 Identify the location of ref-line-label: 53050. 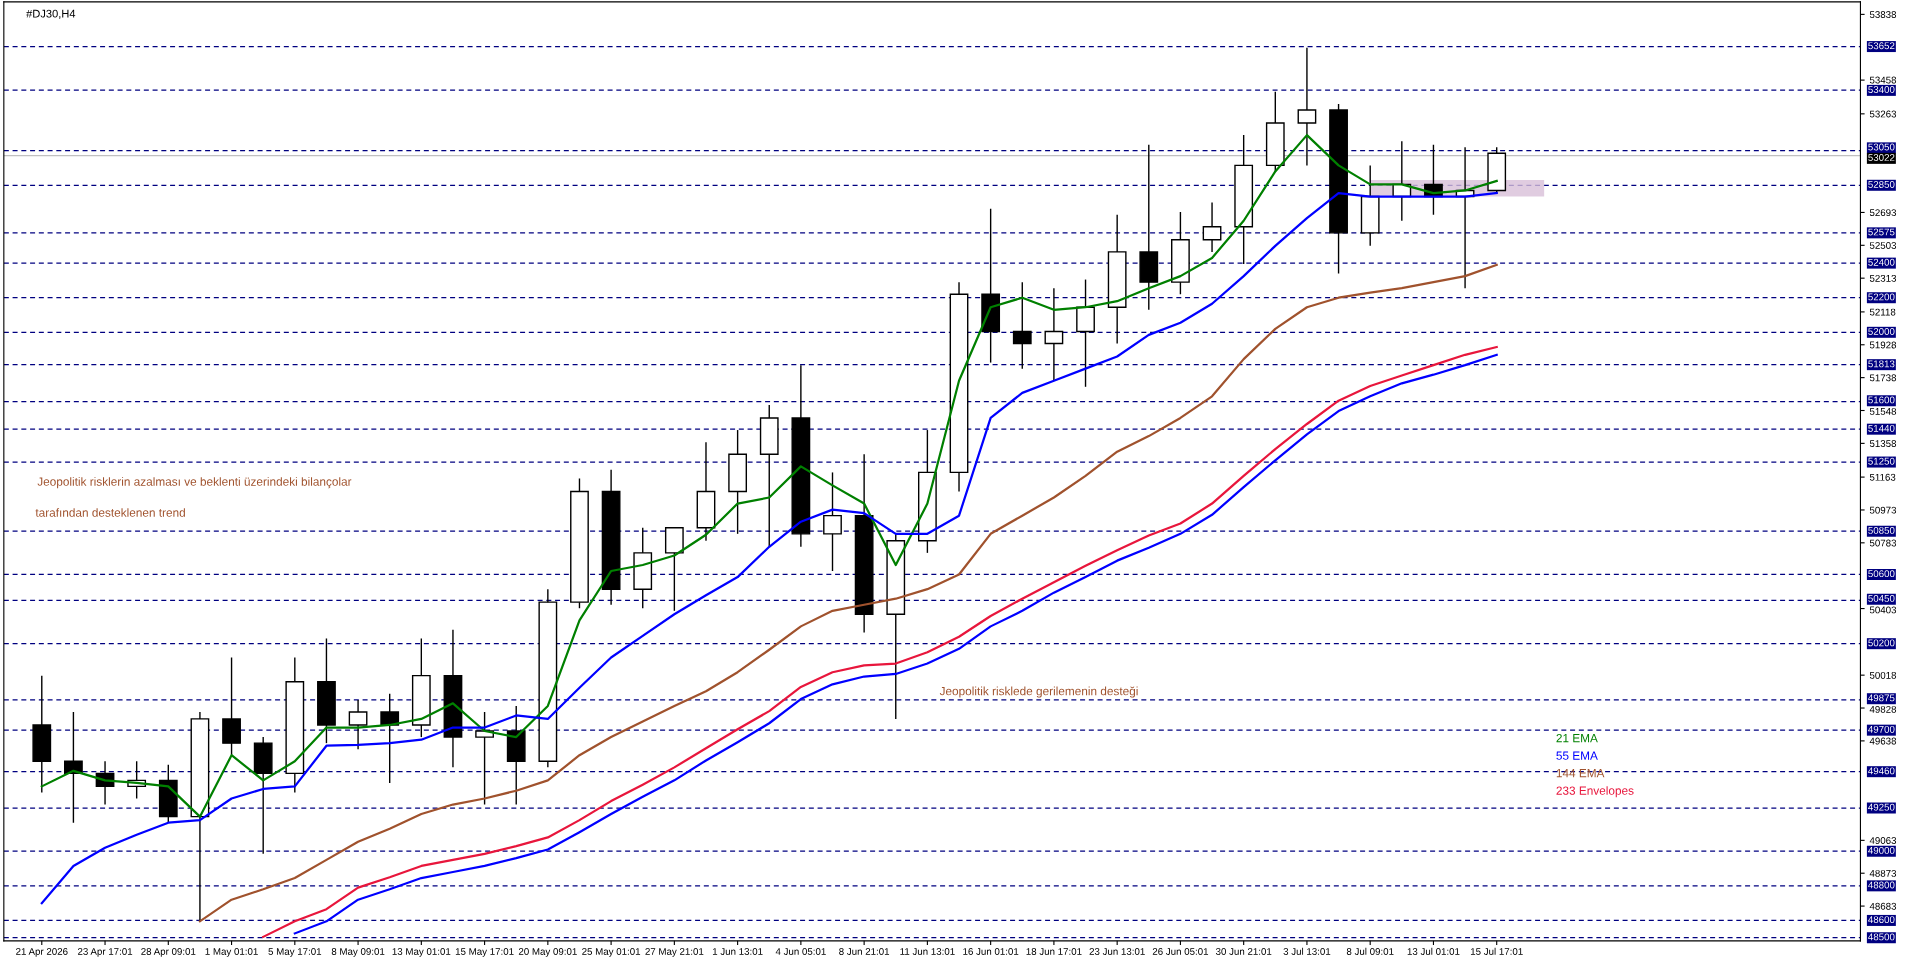
(1881, 147).